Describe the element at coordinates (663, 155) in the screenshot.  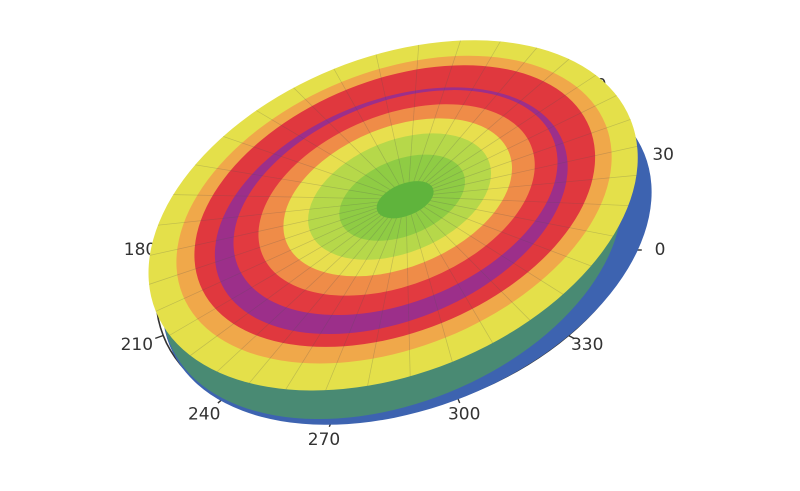
I see `theta-tick-label: 30` at that location.